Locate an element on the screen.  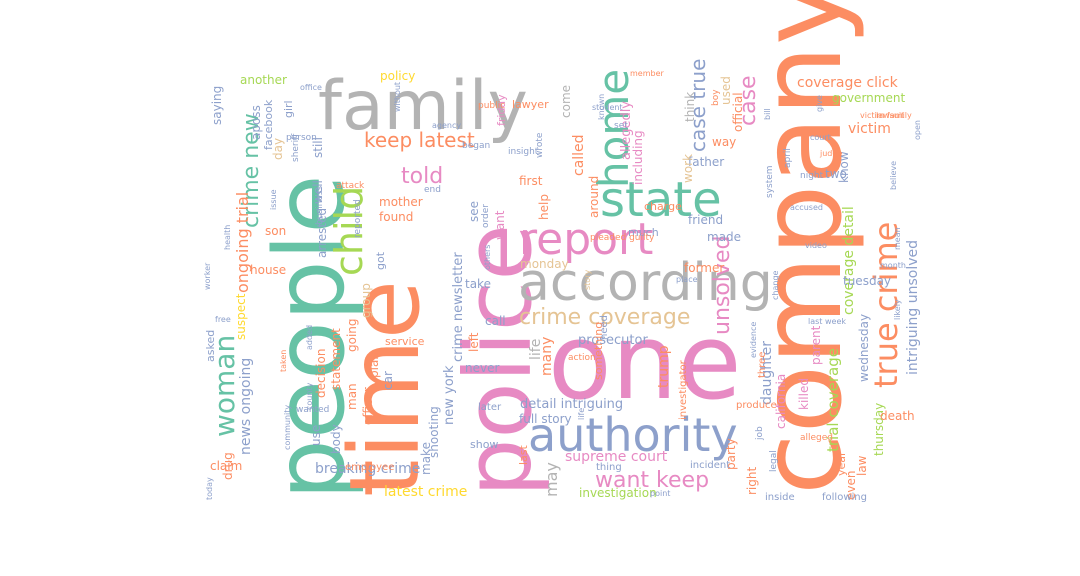
word-california: california is located at coordinates (781, 401).